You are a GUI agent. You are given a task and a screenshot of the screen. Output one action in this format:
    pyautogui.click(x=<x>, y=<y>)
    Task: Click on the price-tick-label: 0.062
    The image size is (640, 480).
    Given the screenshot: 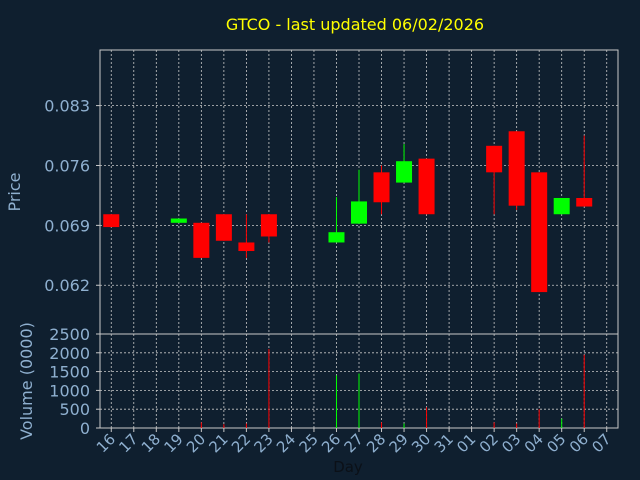 What is the action you would take?
    pyautogui.click(x=67, y=285)
    